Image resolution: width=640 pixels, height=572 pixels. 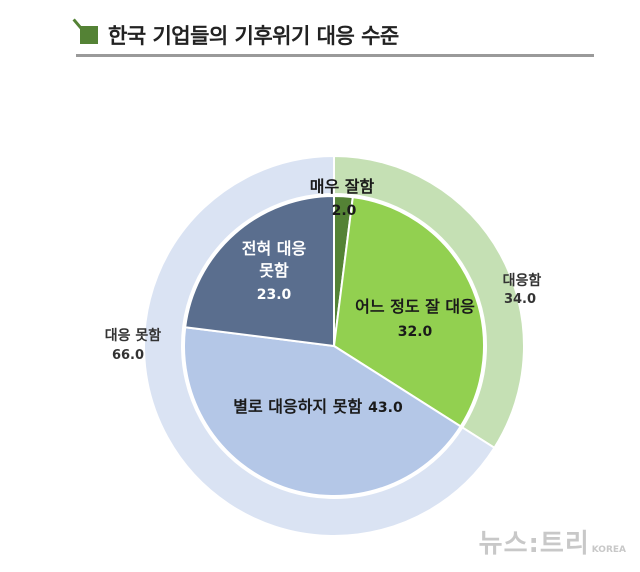 What do you see at coordinates (253, 36) in the screenshot?
I see `chart-title: 한국 기업들의 기후위기 대응 수준` at bounding box center [253, 36].